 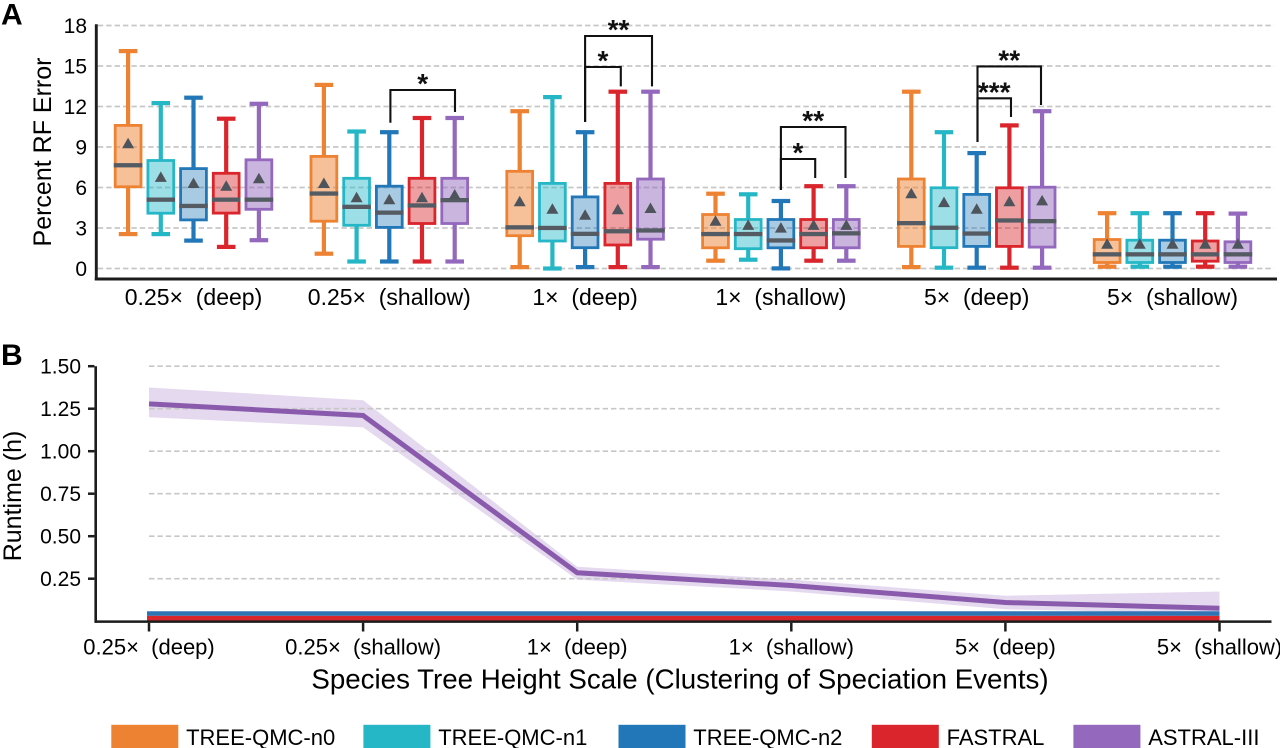 What do you see at coordinates (75, 26) in the screenshot?
I see `svg-text: 18` at bounding box center [75, 26].